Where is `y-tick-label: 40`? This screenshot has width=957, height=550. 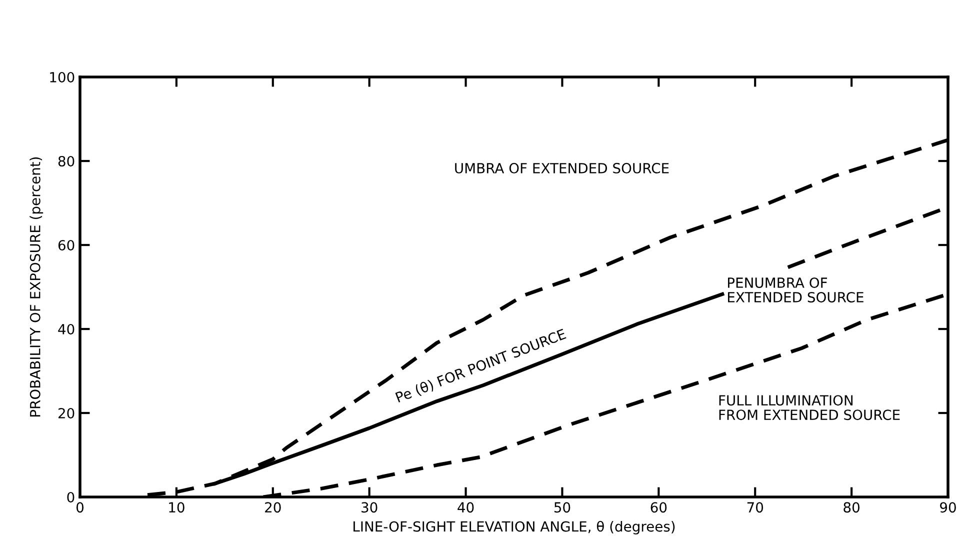 y-tick-label: 40 is located at coordinates (66, 329).